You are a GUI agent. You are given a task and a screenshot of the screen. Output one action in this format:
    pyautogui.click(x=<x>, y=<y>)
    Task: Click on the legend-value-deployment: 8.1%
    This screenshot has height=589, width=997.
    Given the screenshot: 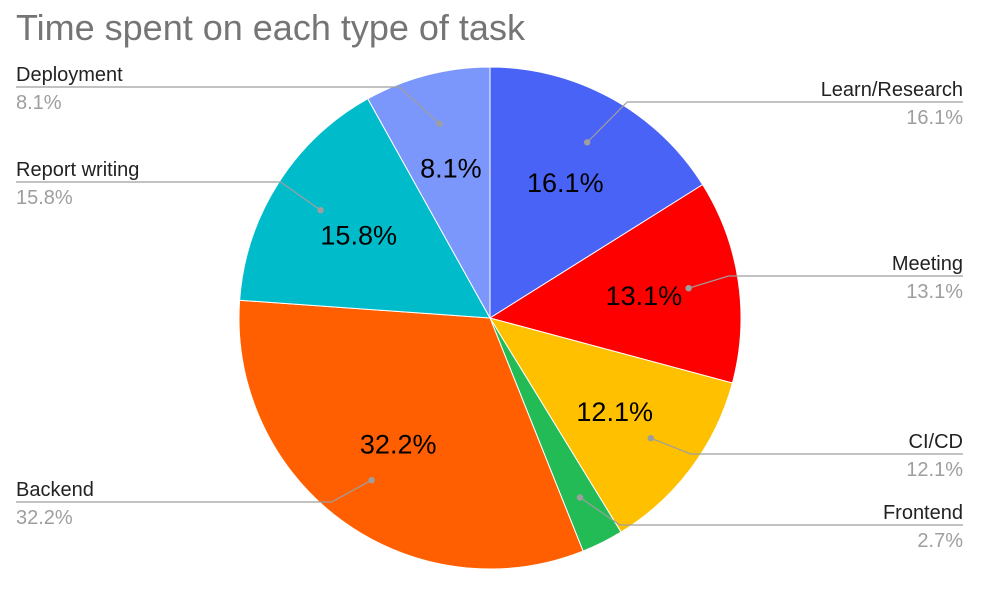 What is the action you would take?
    pyautogui.click(x=39, y=103)
    